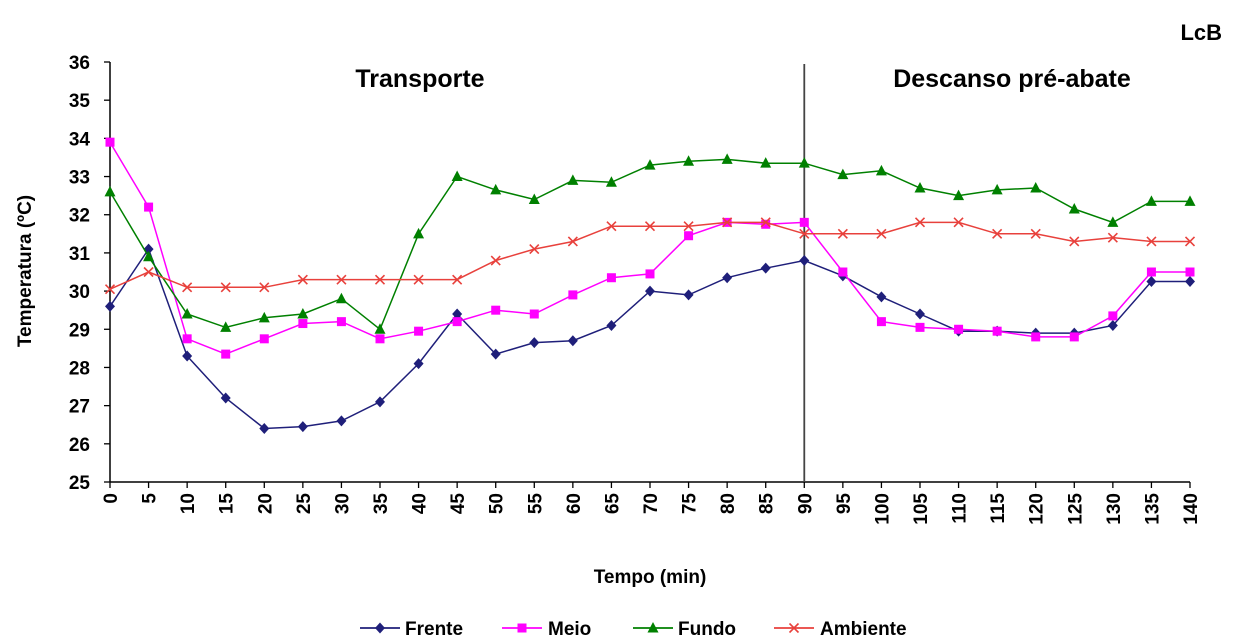 The height and width of the screenshot is (641, 1235). Describe the element at coordinates (1152, 509) in the screenshot. I see `x-tick-label: 135` at that location.